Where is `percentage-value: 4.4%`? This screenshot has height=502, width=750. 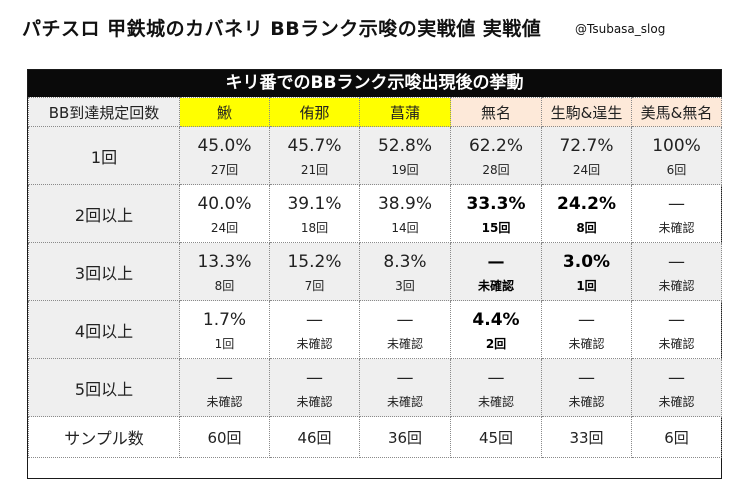 percentage-value: 4.4% is located at coordinates (496, 320).